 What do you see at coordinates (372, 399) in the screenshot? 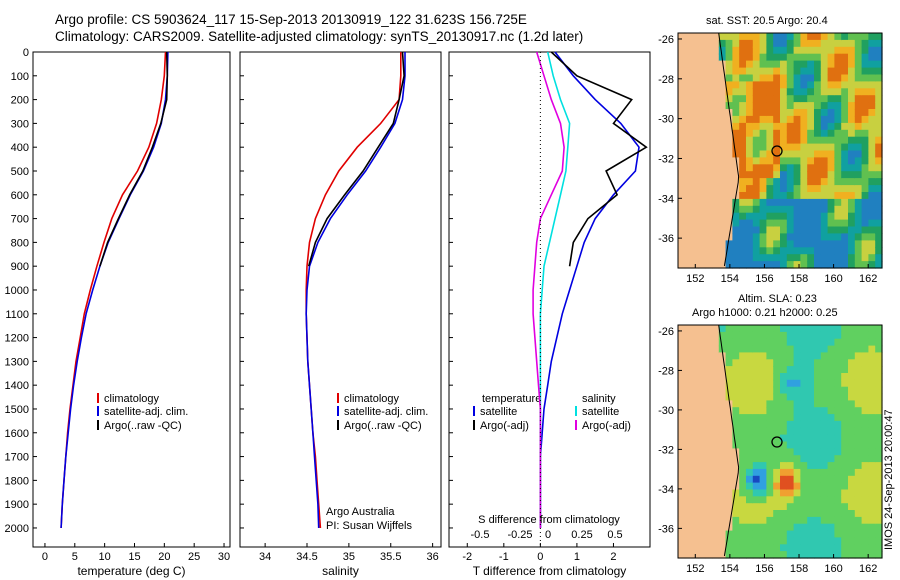
I see `legend-label-climatology-2: climatology` at bounding box center [372, 399].